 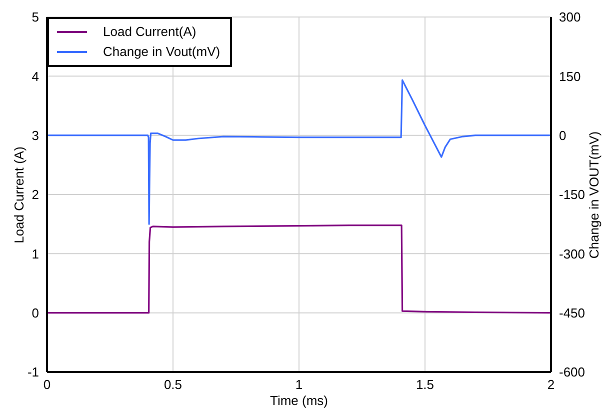 I want to click on y2-tick-label: 0, so click(x=562, y=135).